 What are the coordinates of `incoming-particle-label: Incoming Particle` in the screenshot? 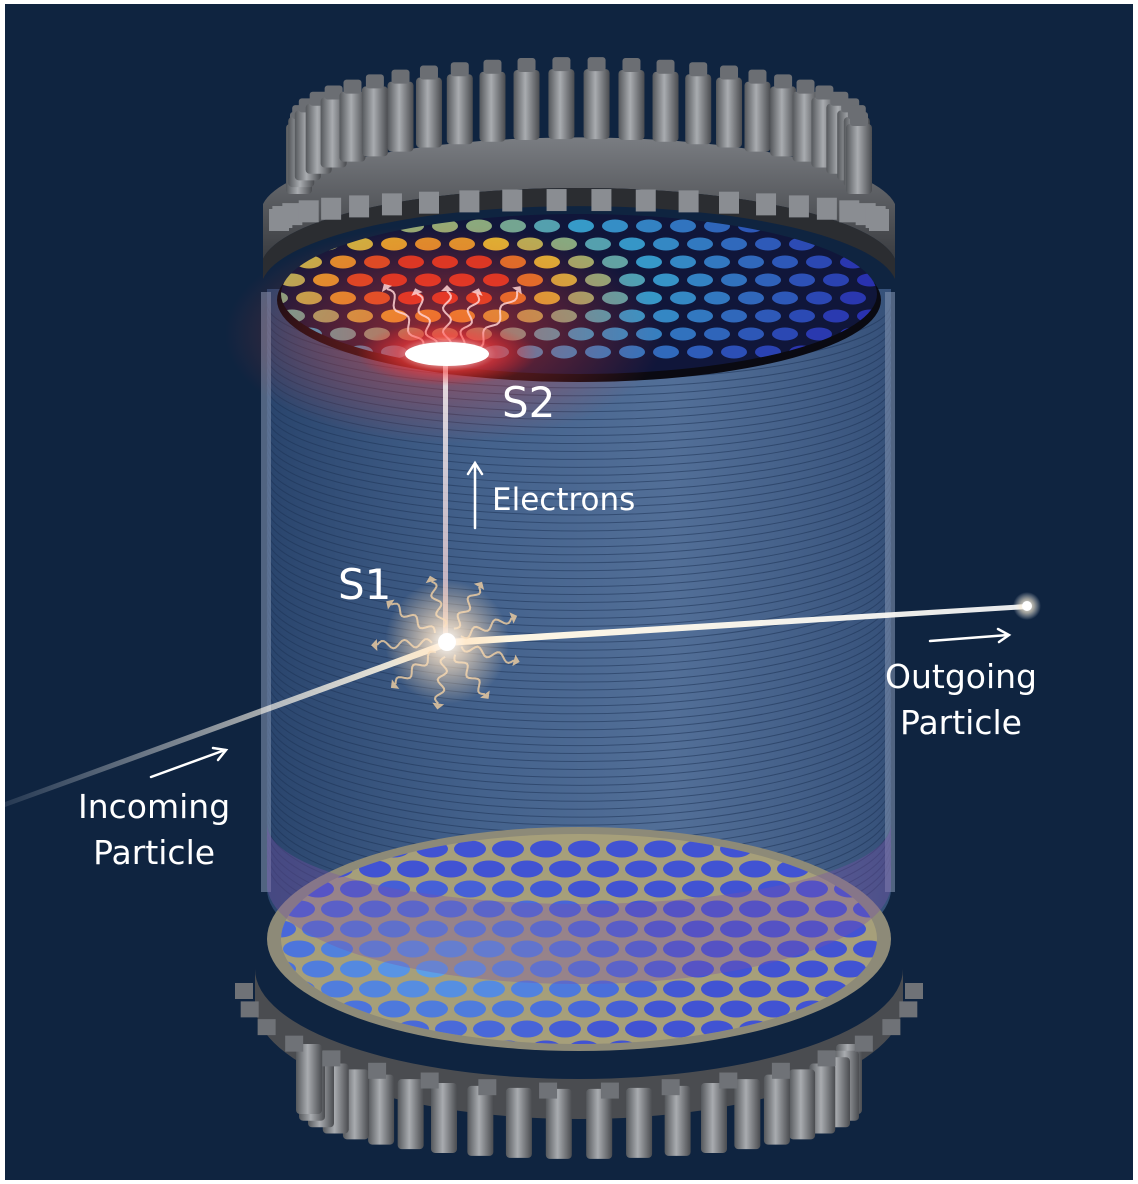 It's located at (154, 829).